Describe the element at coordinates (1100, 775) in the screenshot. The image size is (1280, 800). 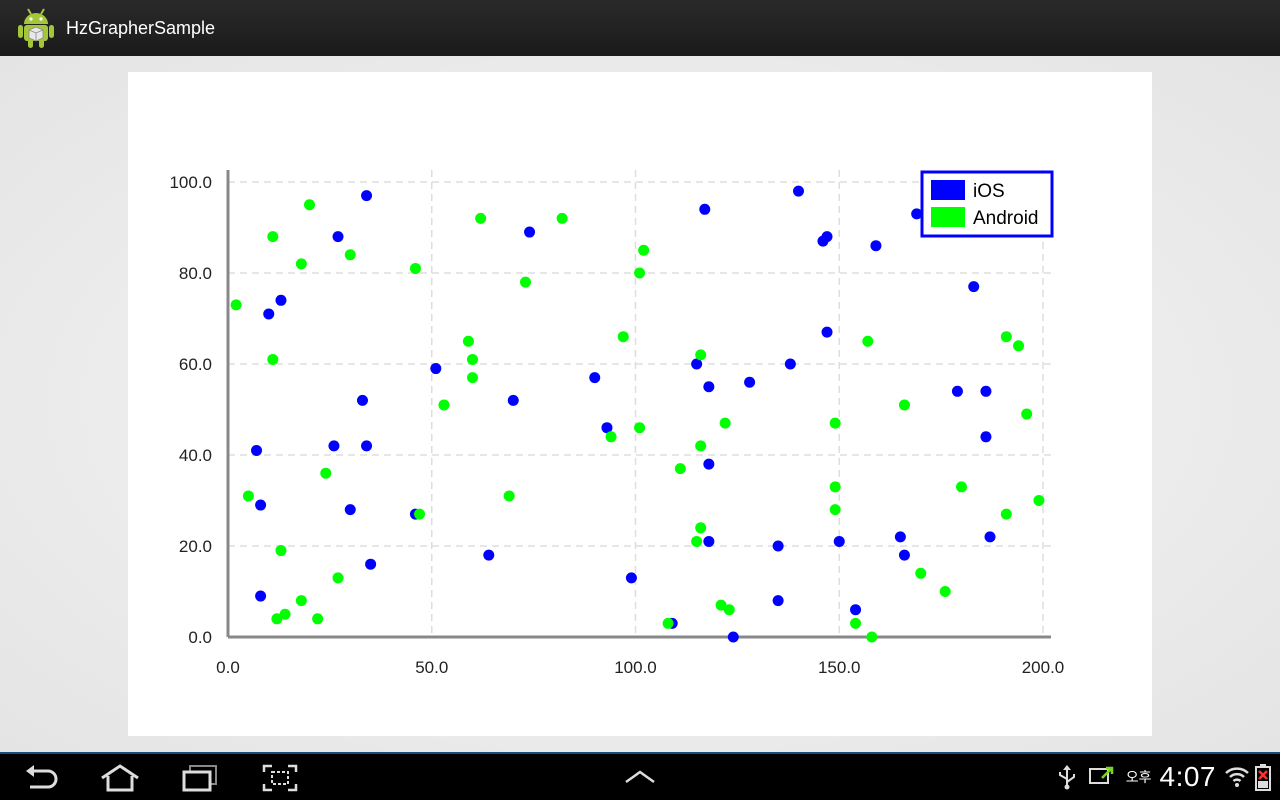
I see `screen-mirroring-icon` at that location.